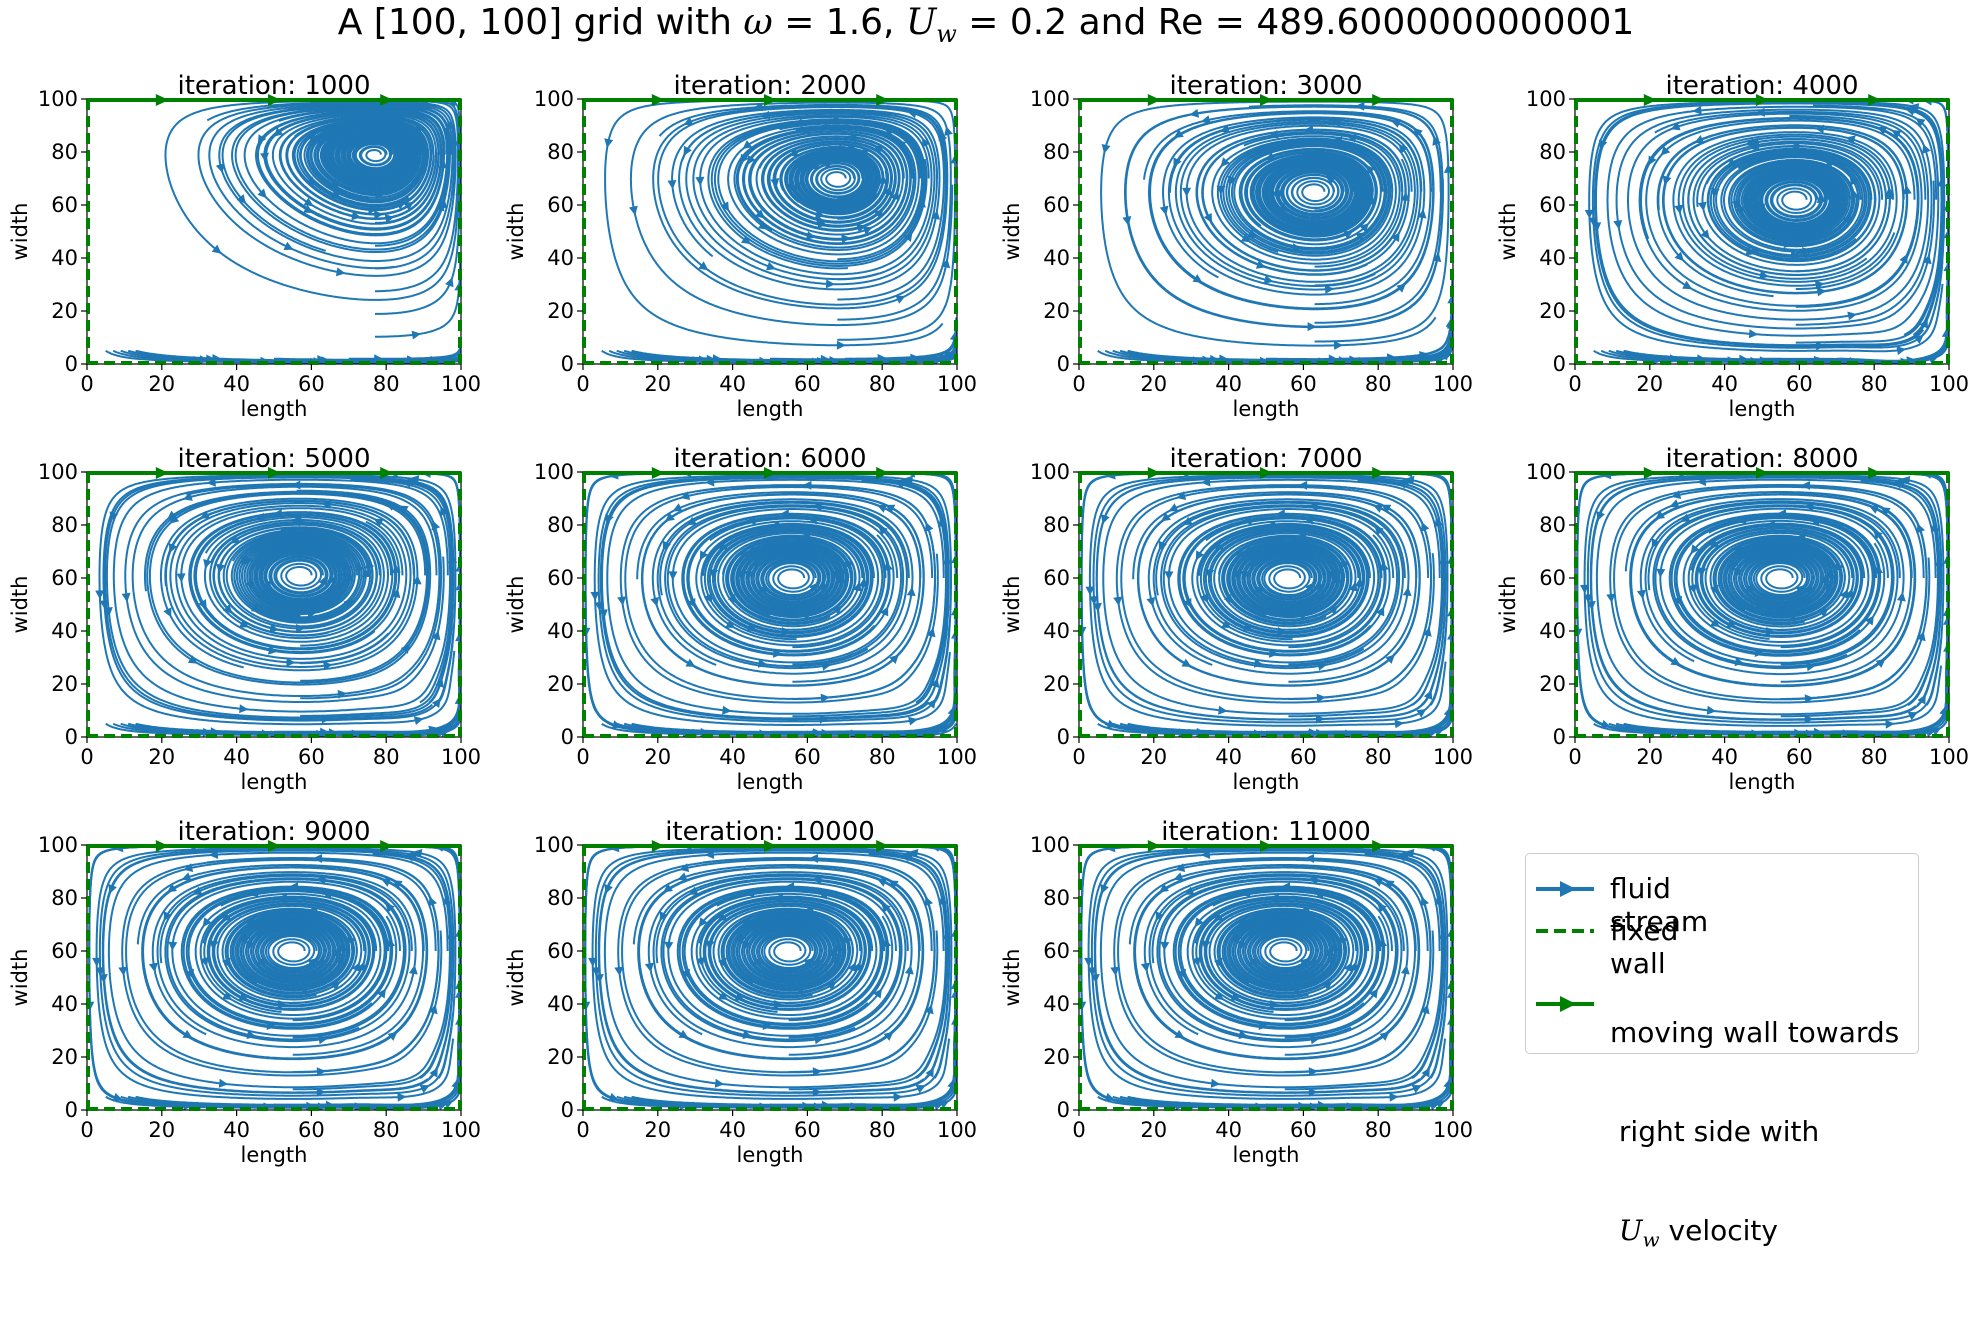 The width and height of the screenshot is (1972, 1323). I want to click on x-axis-label: length, so click(1266, 782).